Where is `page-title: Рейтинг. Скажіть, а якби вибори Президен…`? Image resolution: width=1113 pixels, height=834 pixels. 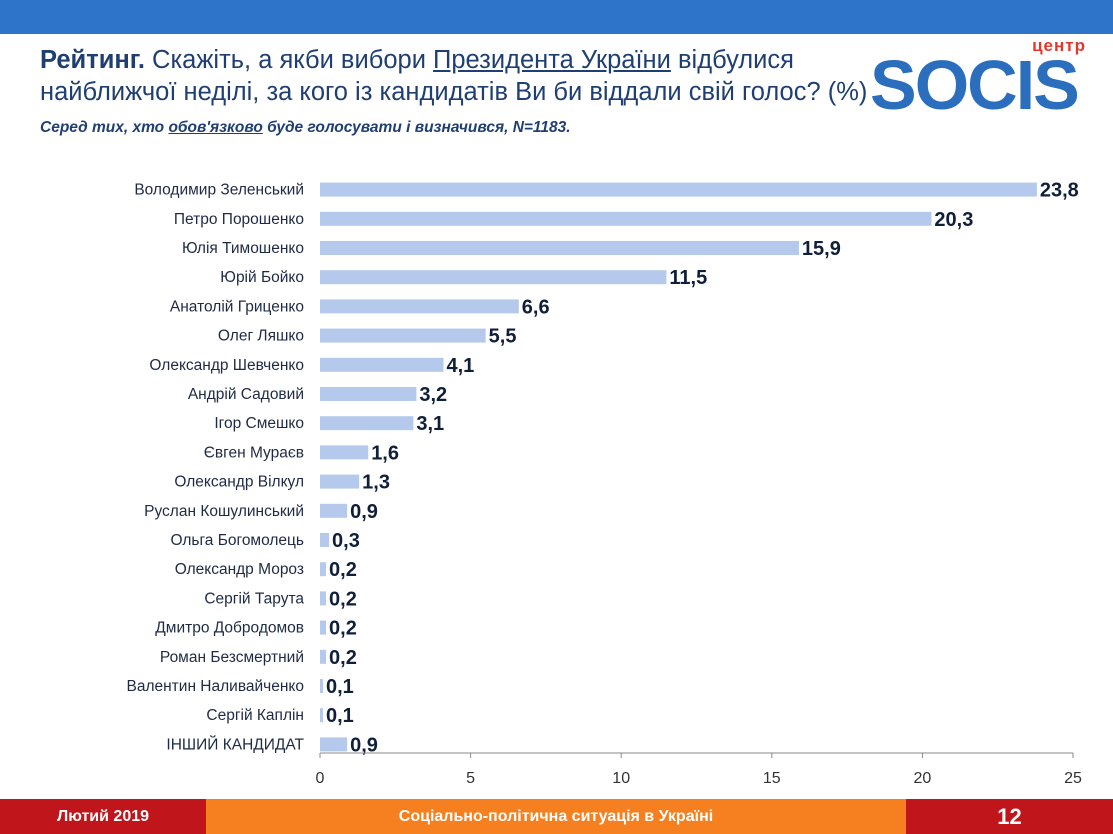
page-title: Рейтинг. Скажіть, а якби вибори Президен… is located at coordinates (455, 94).